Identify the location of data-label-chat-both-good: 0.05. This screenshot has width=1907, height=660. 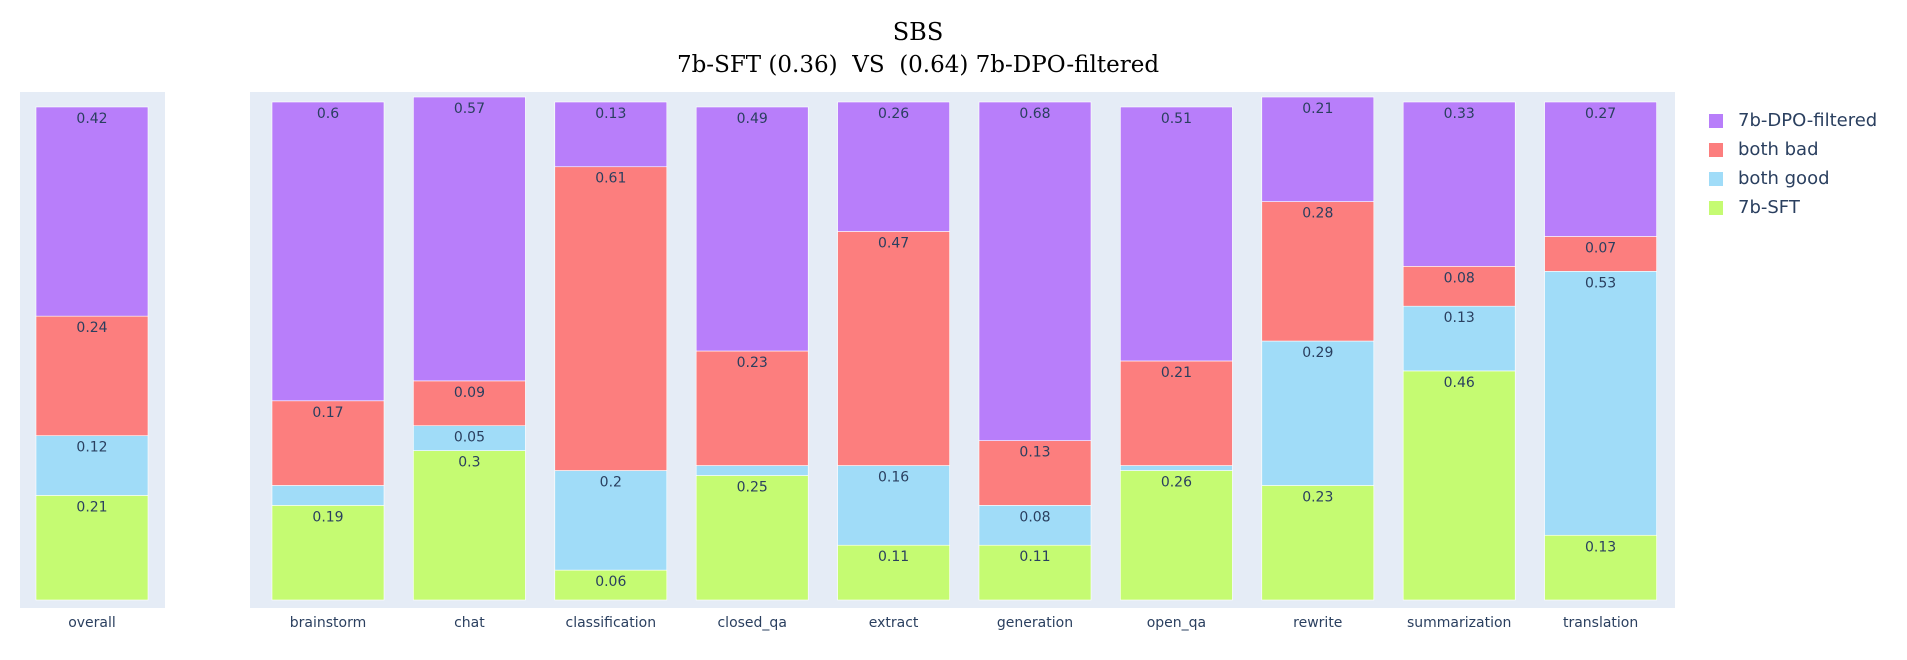
(469, 438).